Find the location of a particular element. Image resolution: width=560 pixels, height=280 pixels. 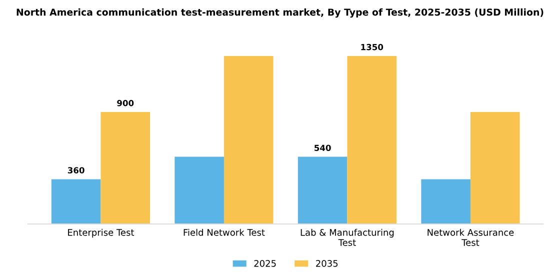

legend-label: 2035 is located at coordinates (327, 263).